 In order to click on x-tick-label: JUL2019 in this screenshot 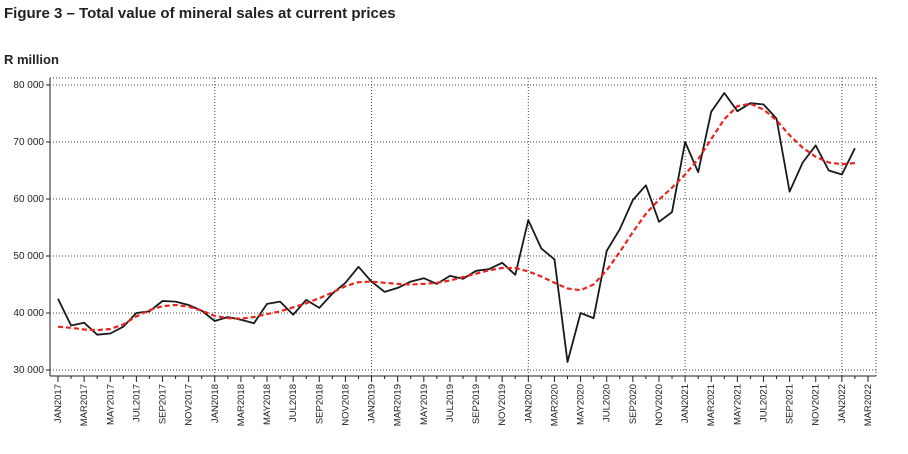, I will do `click(450, 403)`.